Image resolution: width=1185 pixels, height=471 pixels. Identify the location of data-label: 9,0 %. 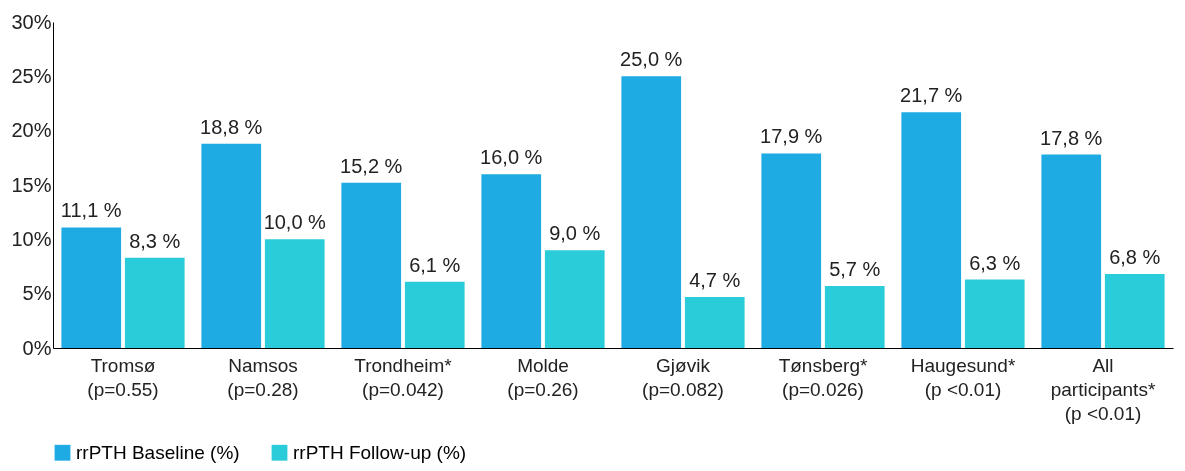
(575, 233).